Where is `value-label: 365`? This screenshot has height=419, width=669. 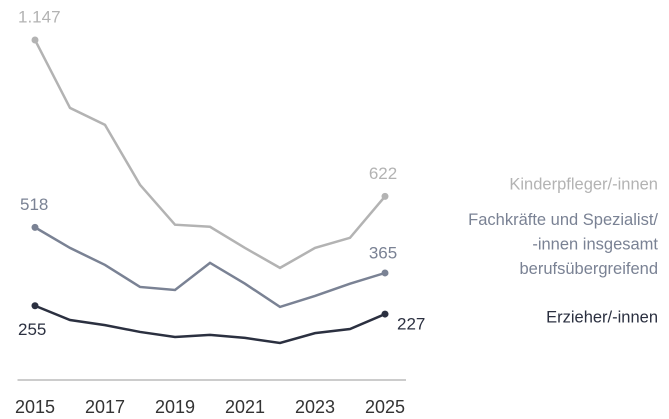
value-label: 365 is located at coordinates (383, 252).